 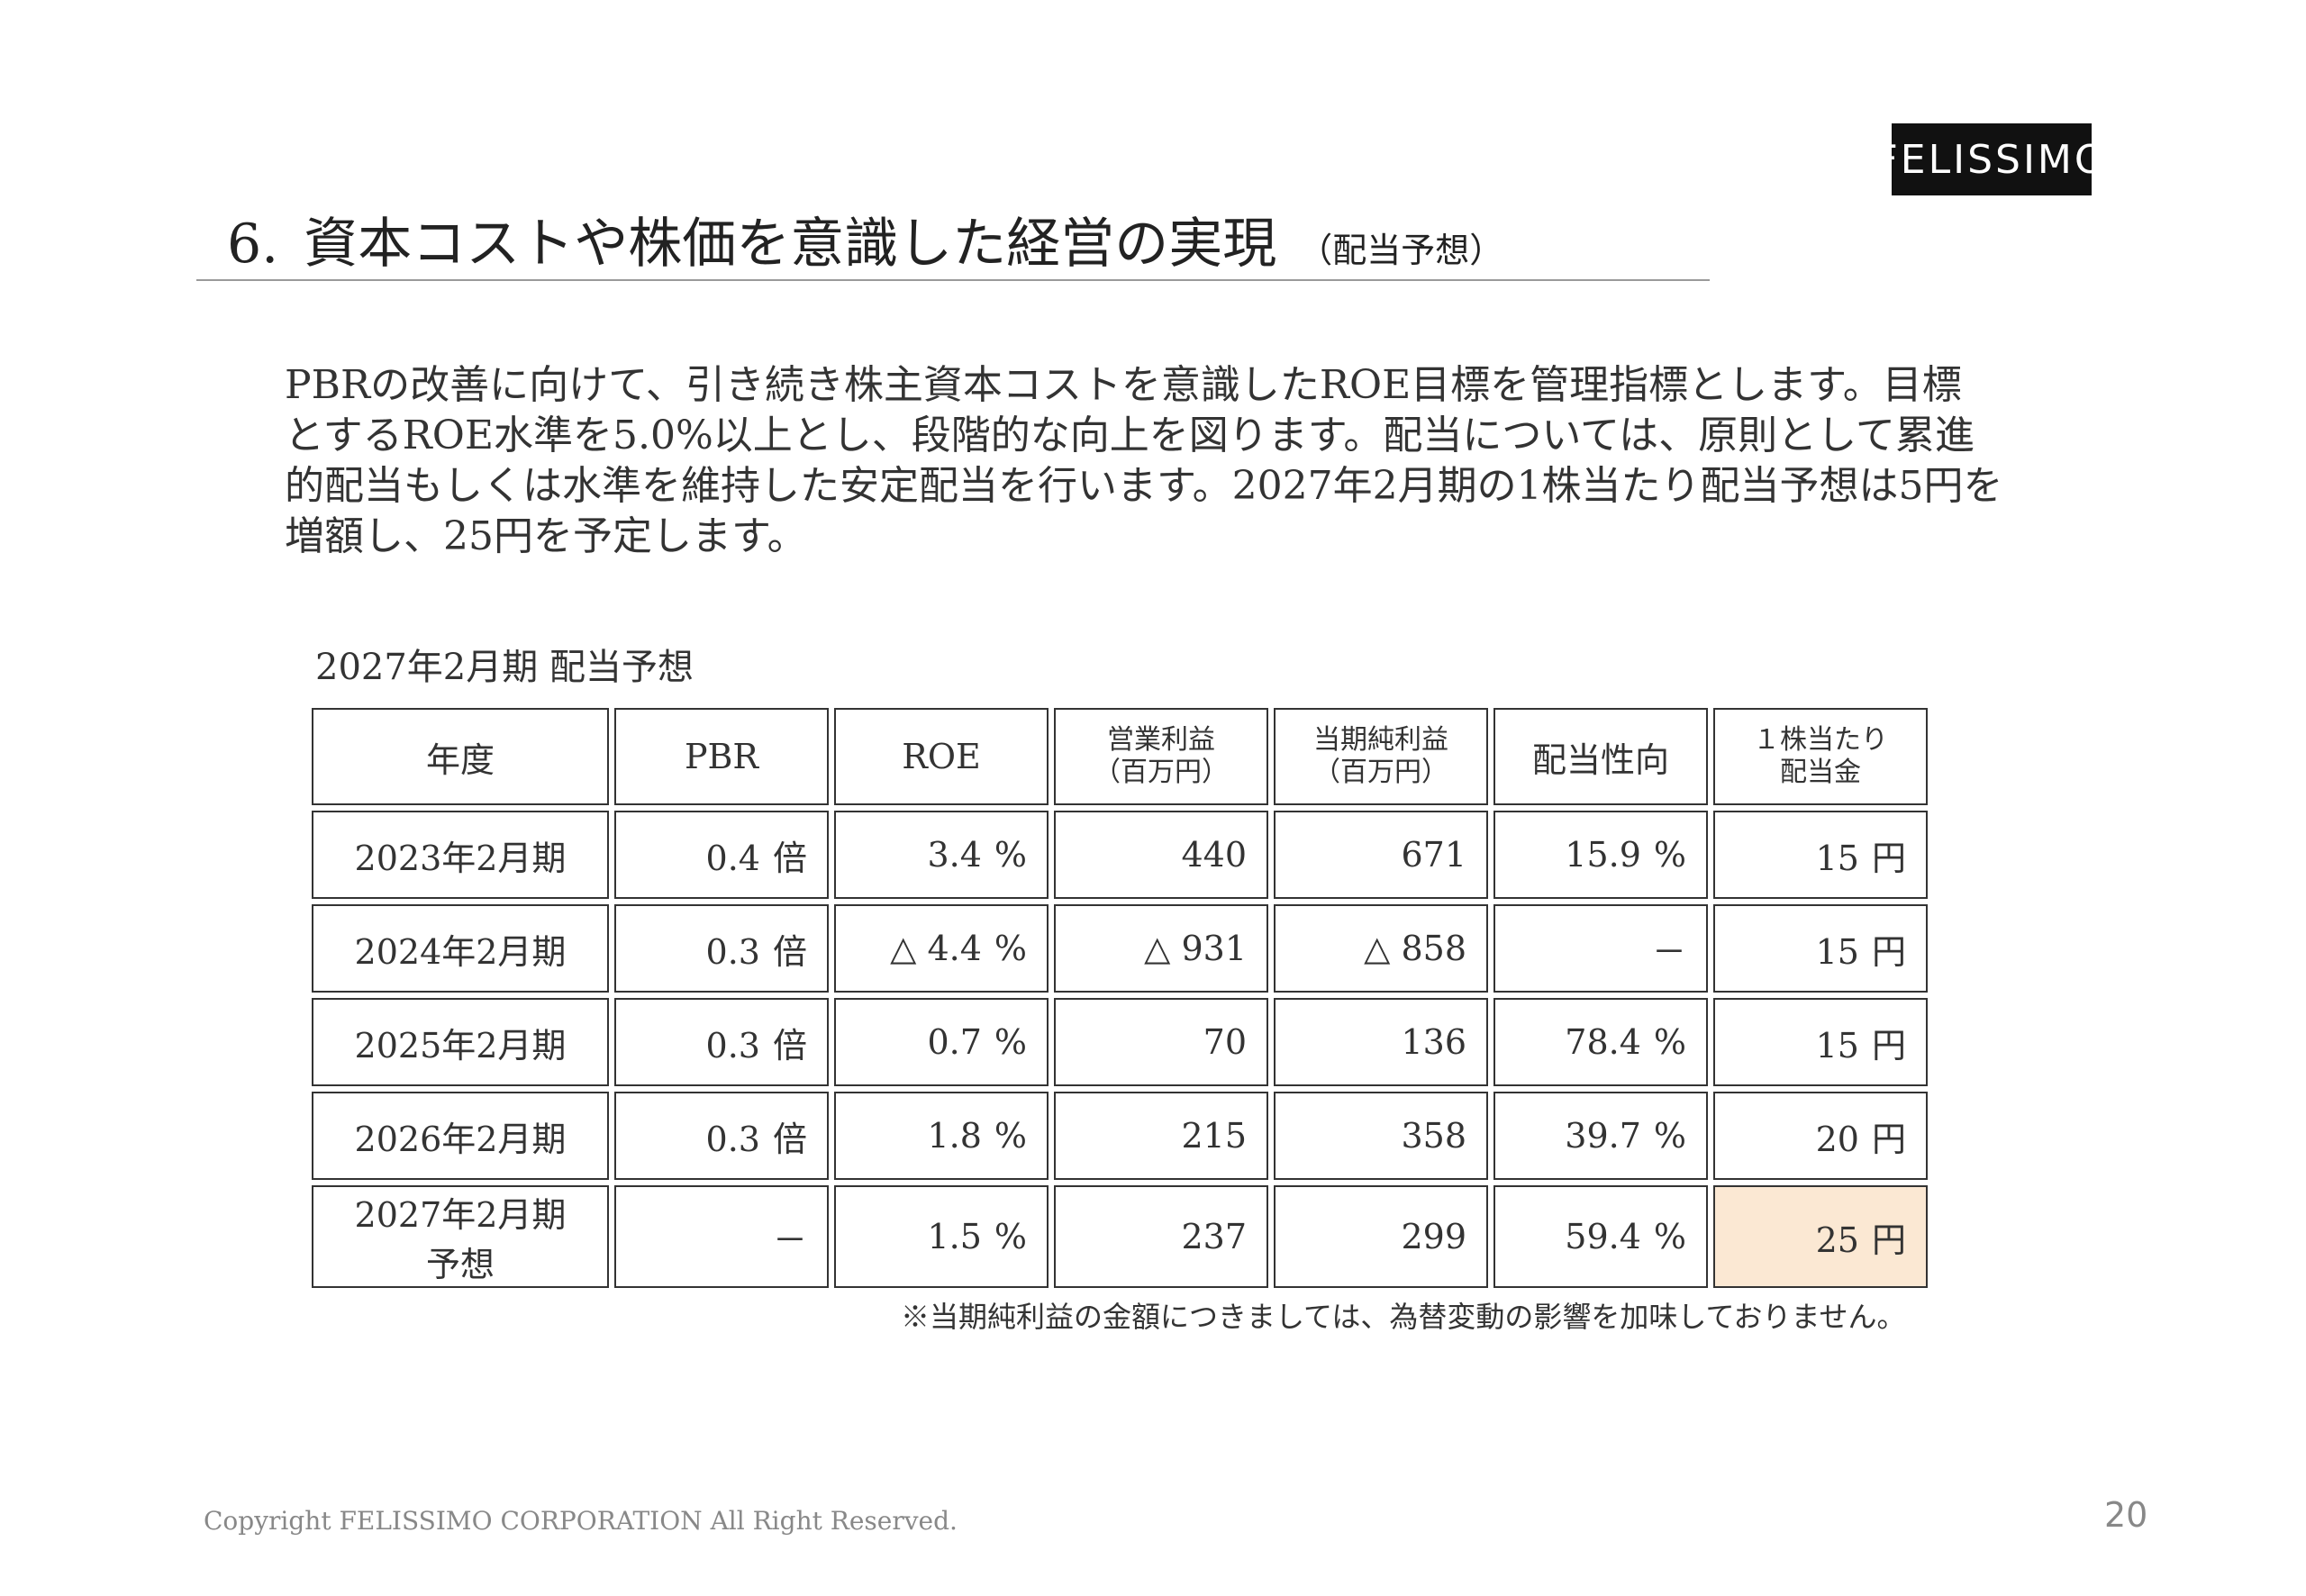 I want to click on cell-payout: 15.9%, so click(x=1600, y=855).